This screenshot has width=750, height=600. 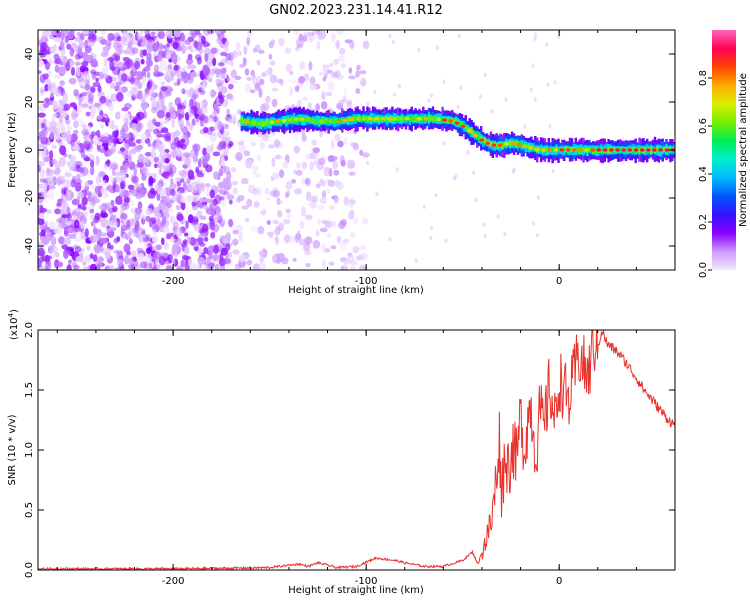 What do you see at coordinates (356, 10) in the screenshot?
I see `figure-title: GN02.2023.231.14.41.R12` at bounding box center [356, 10].